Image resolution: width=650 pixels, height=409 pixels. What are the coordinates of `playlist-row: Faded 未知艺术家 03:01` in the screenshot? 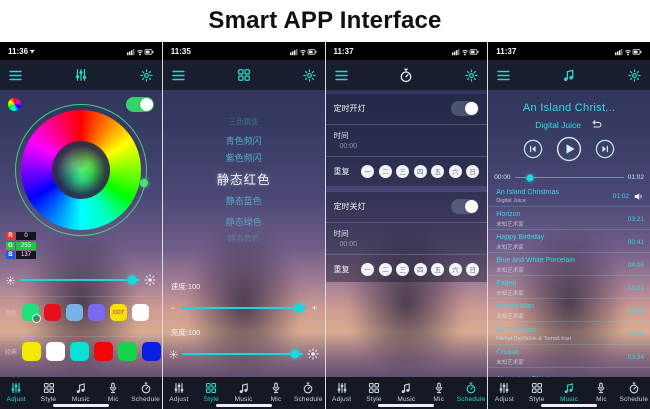 It's located at (569, 287).